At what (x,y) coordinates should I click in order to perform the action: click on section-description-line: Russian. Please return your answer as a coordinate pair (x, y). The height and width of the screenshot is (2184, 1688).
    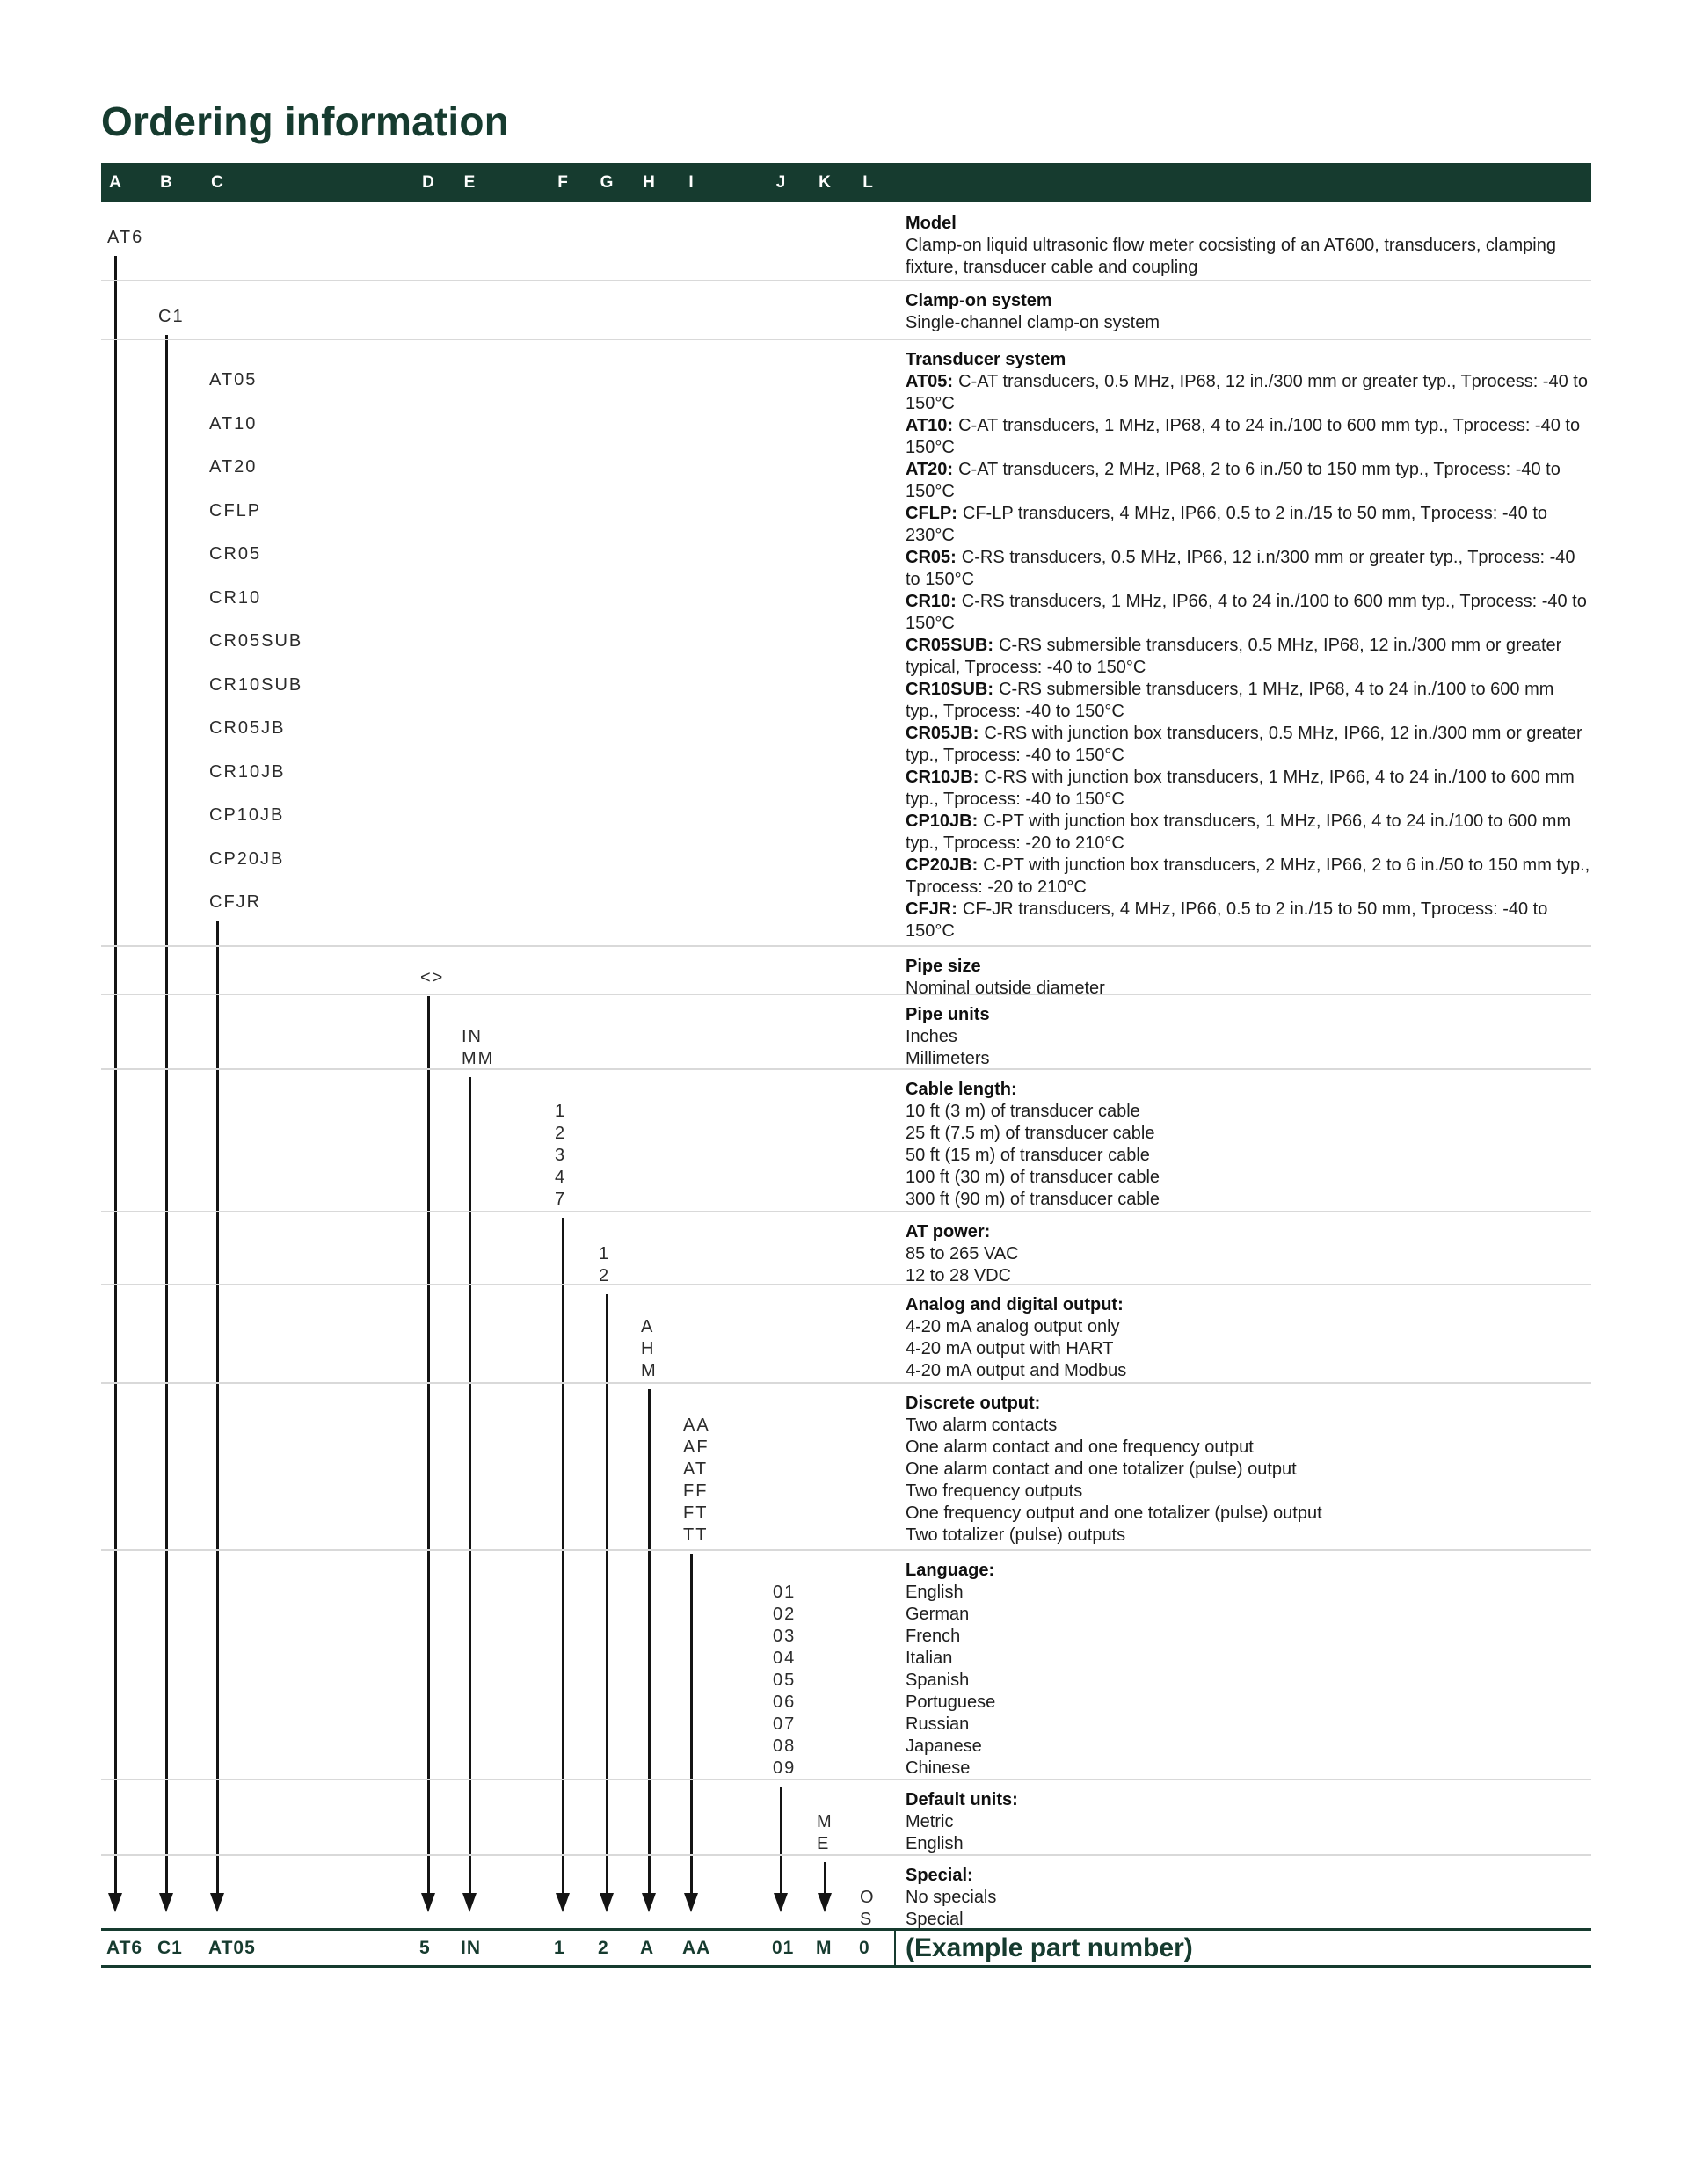
    Looking at the image, I should click on (938, 1724).